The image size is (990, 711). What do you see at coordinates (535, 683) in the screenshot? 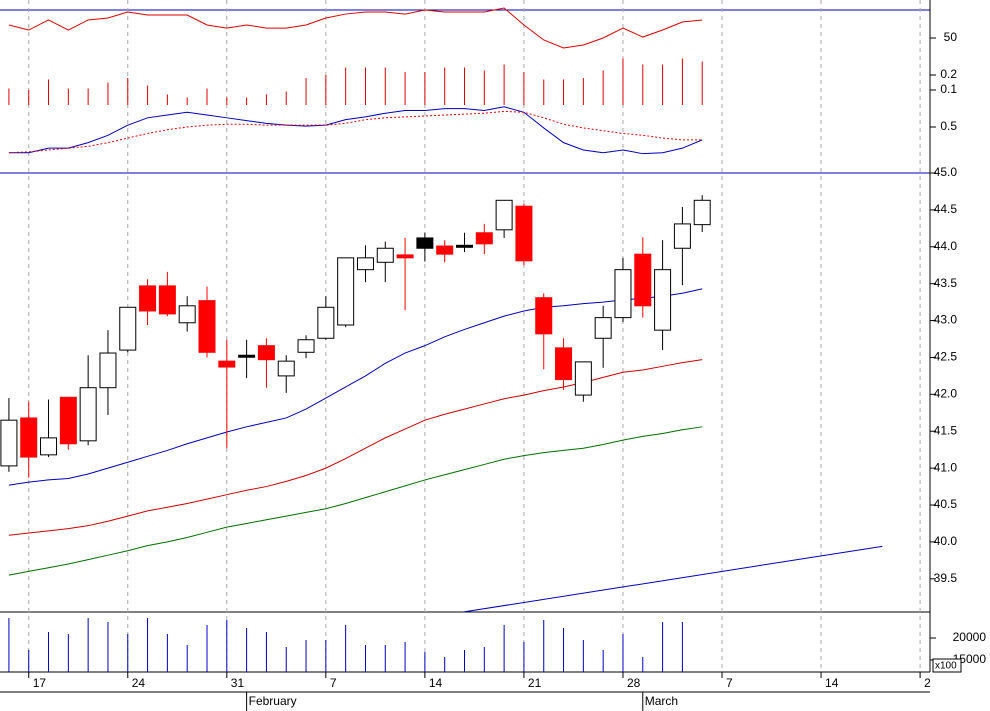
I see `x-tick-label: 21` at bounding box center [535, 683].